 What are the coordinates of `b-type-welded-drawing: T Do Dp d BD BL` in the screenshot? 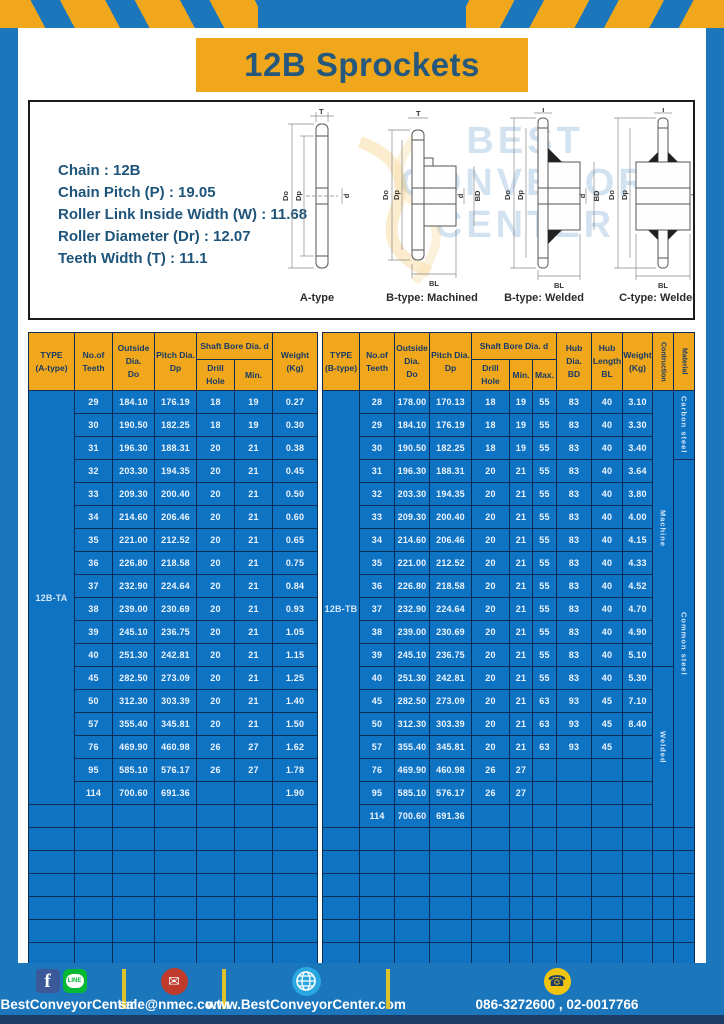 It's located at (544, 211).